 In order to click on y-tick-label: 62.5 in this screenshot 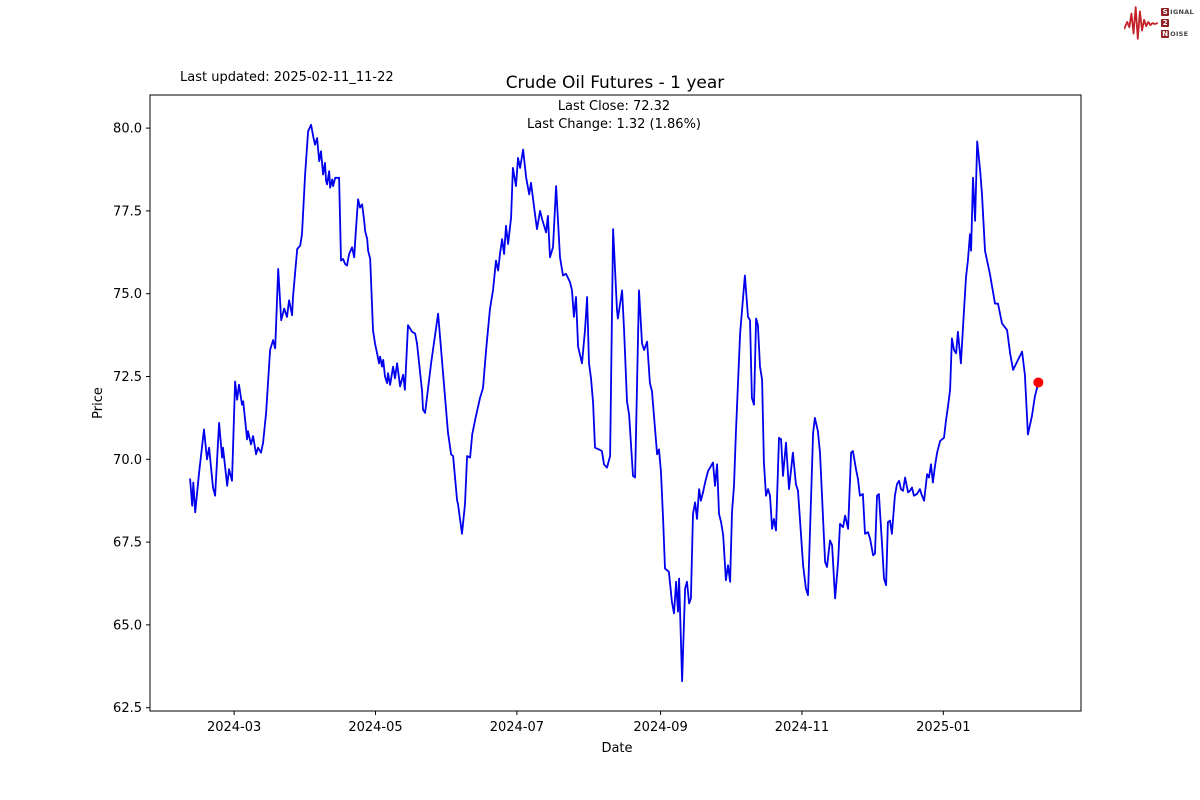, I will do `click(127, 708)`.